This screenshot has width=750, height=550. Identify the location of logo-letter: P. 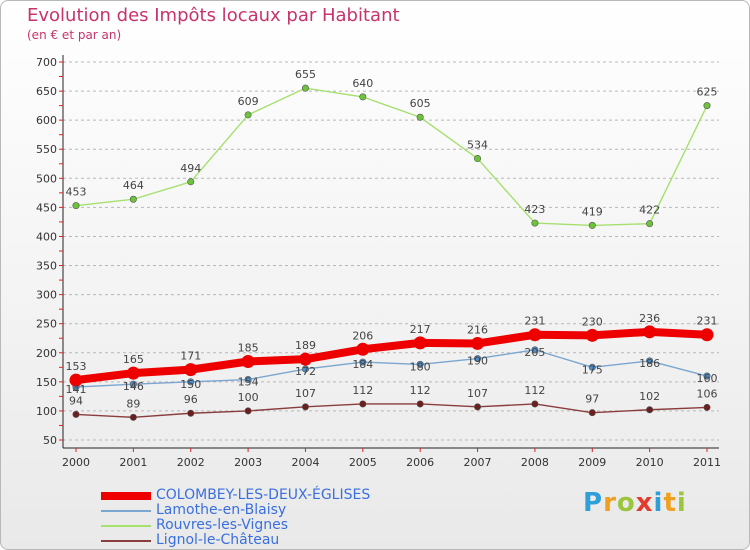
(593, 503).